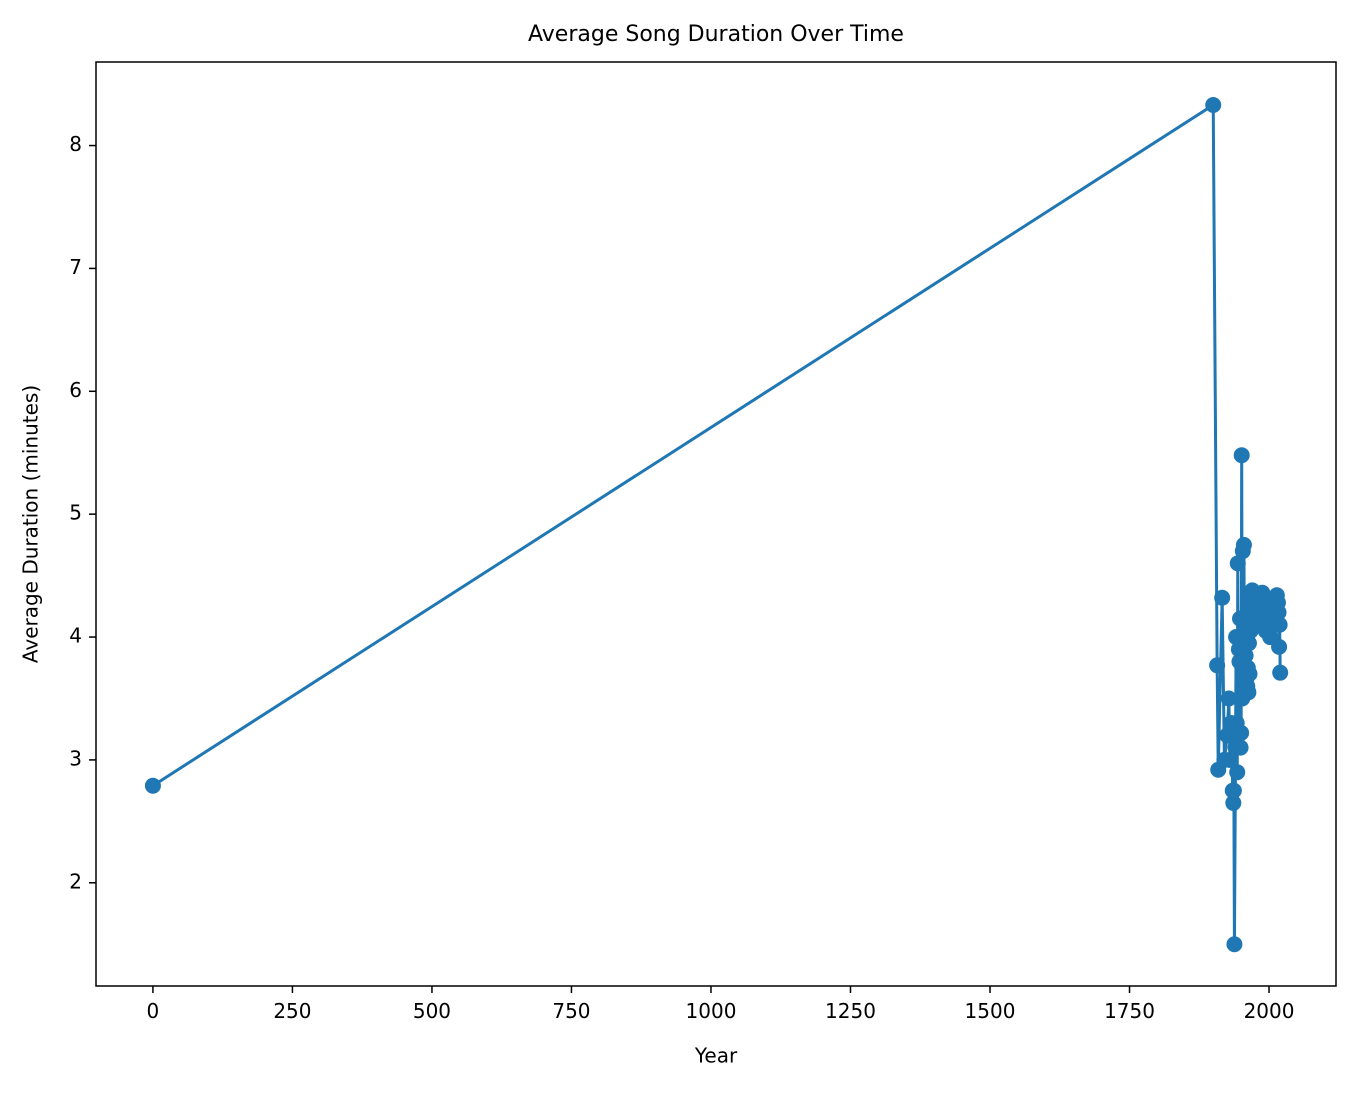  What do you see at coordinates (75, 881) in the screenshot?
I see `y-tick-label: 2` at bounding box center [75, 881].